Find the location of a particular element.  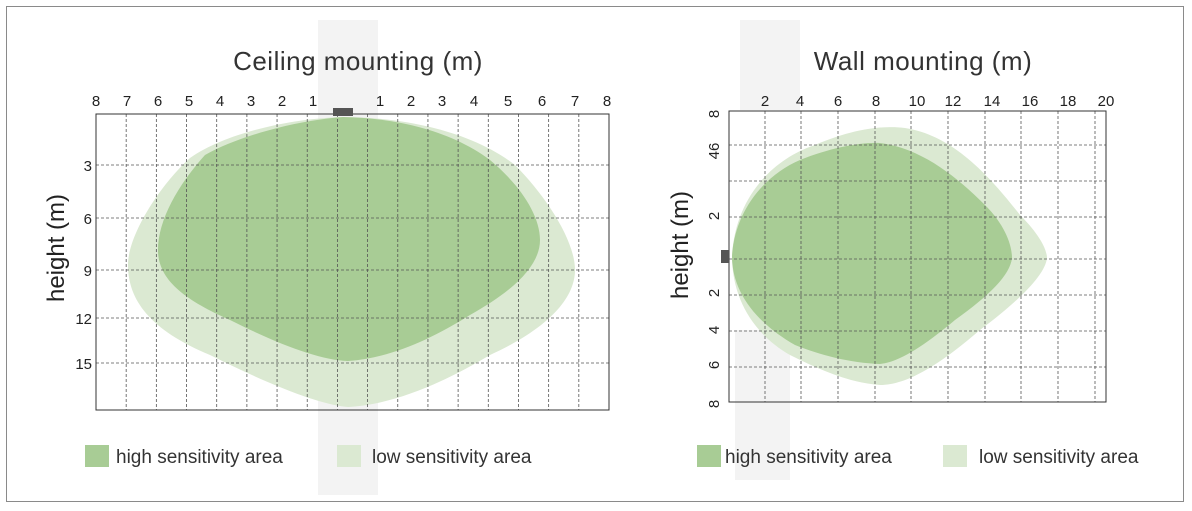

y-tick-label: 4 is located at coordinates (714, 330).